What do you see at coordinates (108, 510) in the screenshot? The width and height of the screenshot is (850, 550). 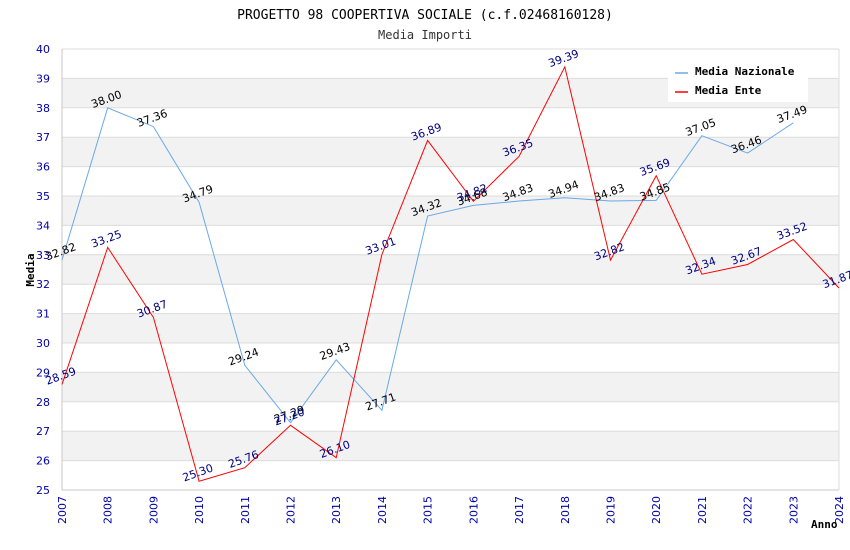 I see `x-tick-label: 2008` at bounding box center [108, 510].